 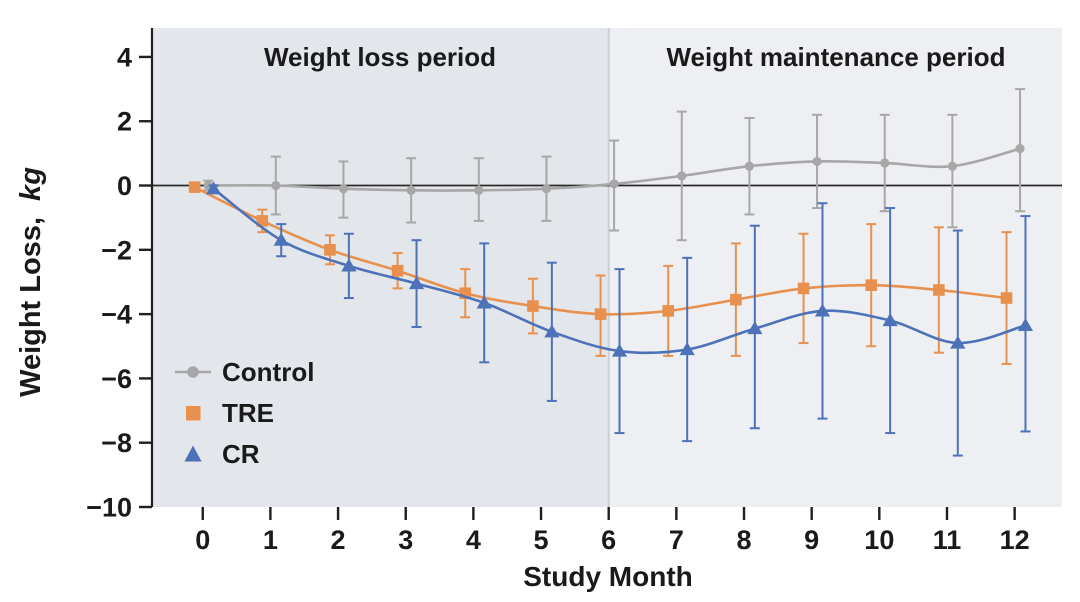 What do you see at coordinates (338, 540) in the screenshot?
I see `x-tick-label: 2` at bounding box center [338, 540].